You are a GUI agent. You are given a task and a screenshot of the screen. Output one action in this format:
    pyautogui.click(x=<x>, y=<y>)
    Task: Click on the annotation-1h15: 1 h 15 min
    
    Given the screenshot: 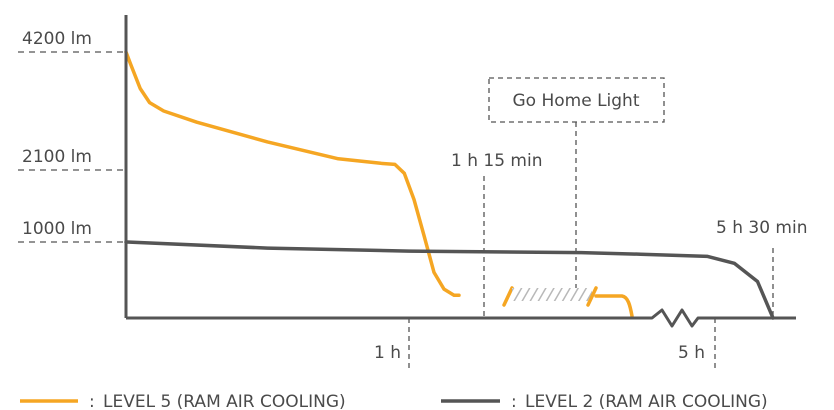 What is the action you would take?
    pyautogui.click(x=497, y=161)
    